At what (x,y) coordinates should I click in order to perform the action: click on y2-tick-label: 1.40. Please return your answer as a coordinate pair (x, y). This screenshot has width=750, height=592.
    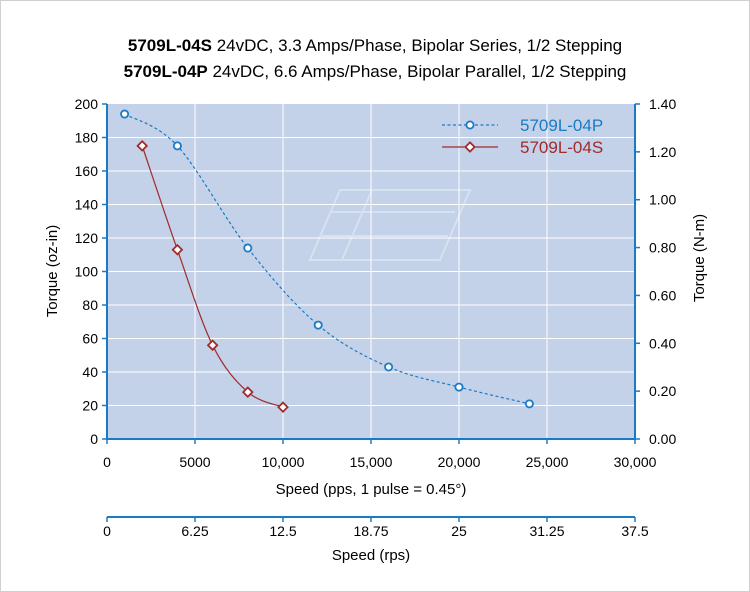
    Looking at the image, I should click on (662, 104).